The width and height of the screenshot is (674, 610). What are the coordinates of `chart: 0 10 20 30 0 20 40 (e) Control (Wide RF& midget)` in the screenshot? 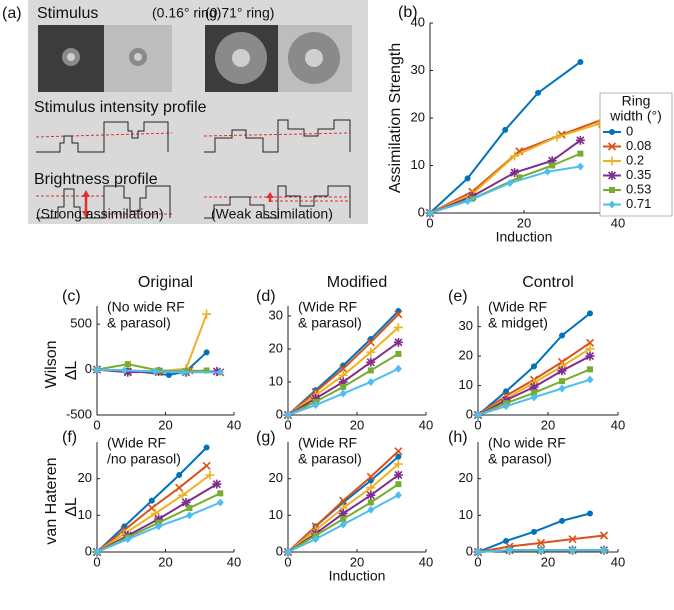 It's located at (536, 353).